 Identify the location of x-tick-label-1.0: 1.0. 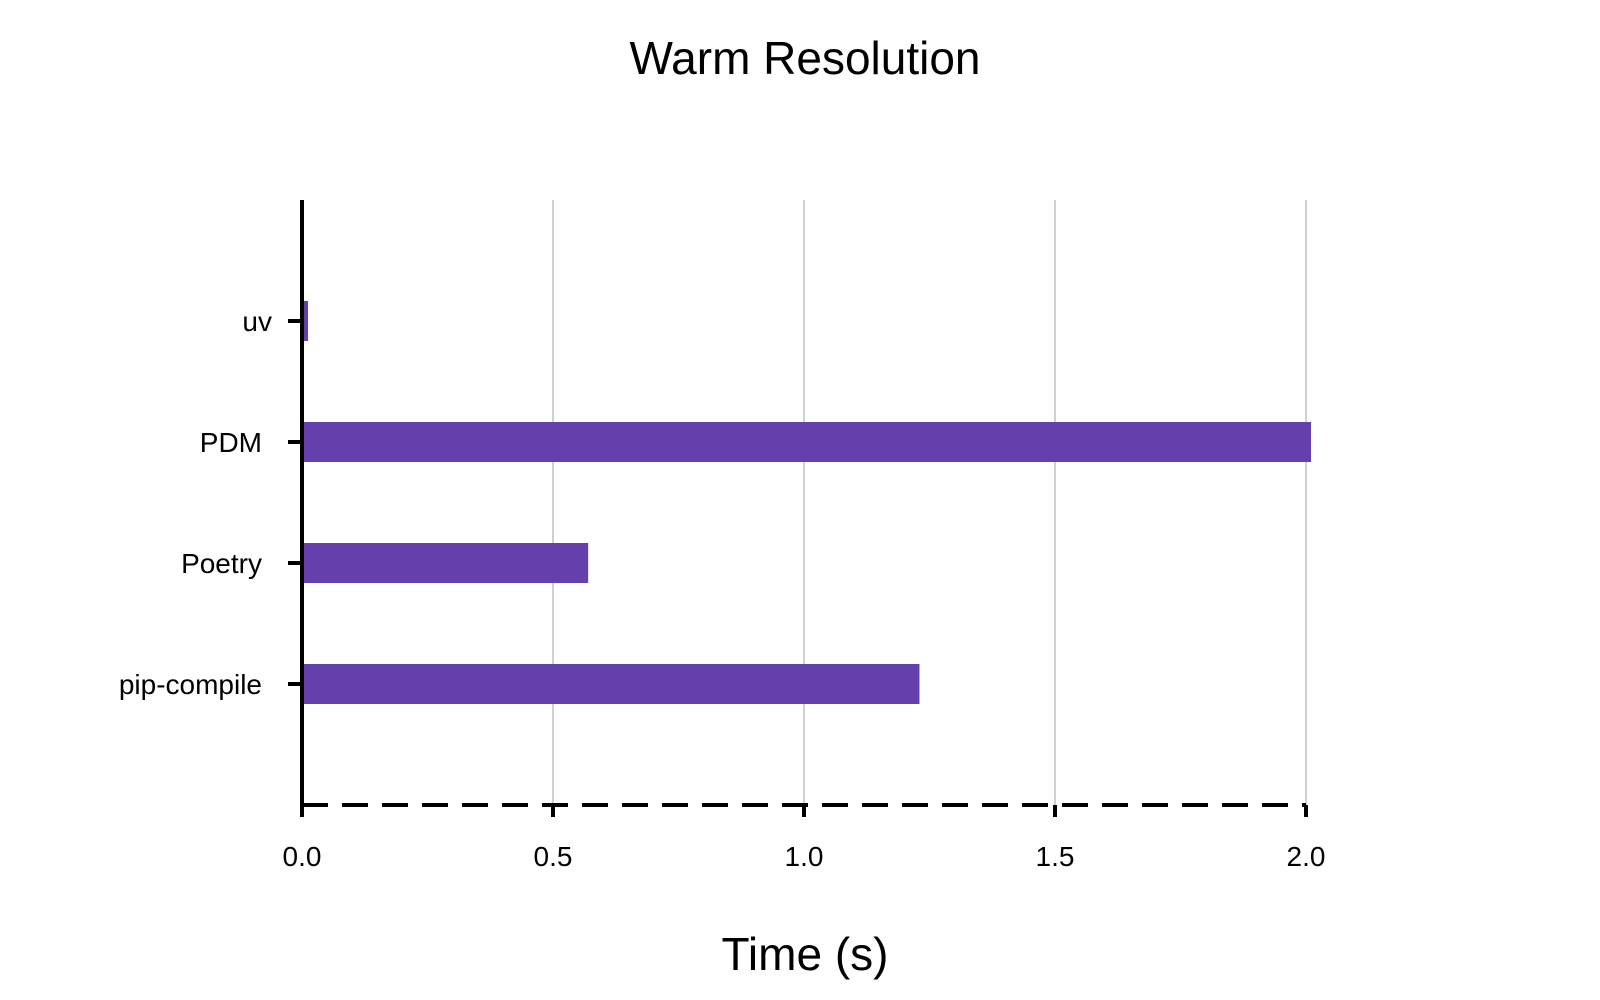
(804, 856).